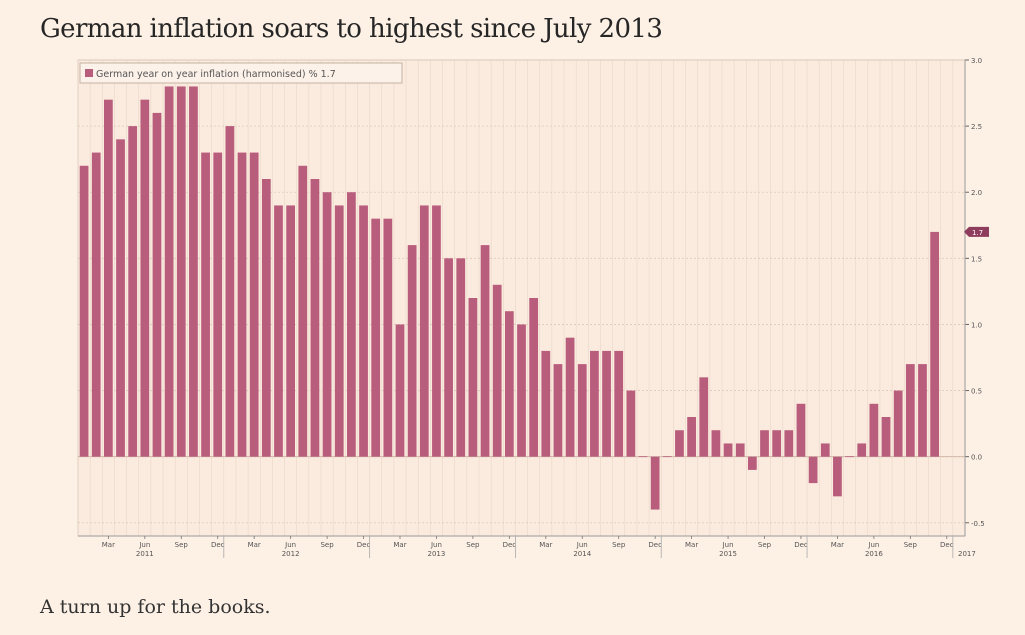 This screenshot has width=1025, height=635. I want to click on legend-box, so click(241, 73).